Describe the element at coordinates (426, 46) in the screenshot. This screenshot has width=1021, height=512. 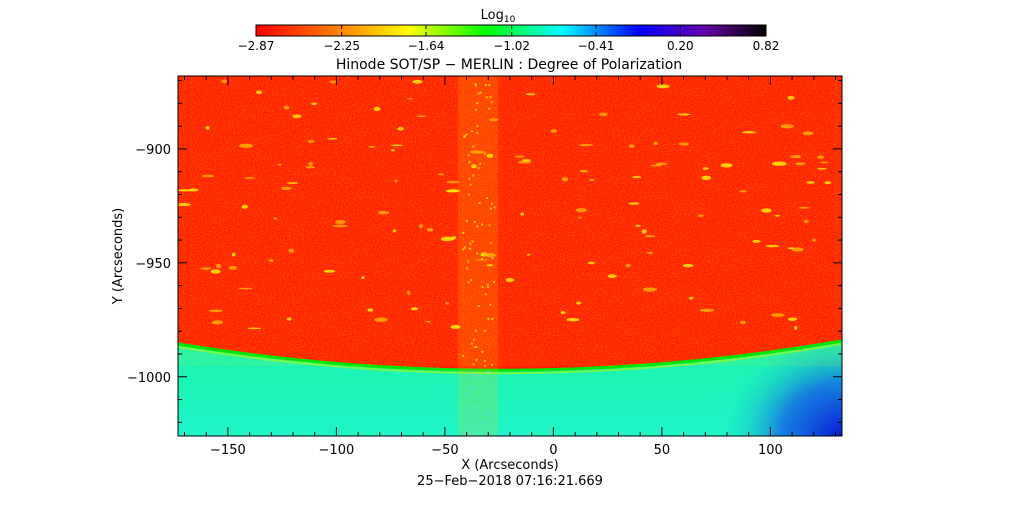
I see `colorbar-tick-label: −1.64` at that location.